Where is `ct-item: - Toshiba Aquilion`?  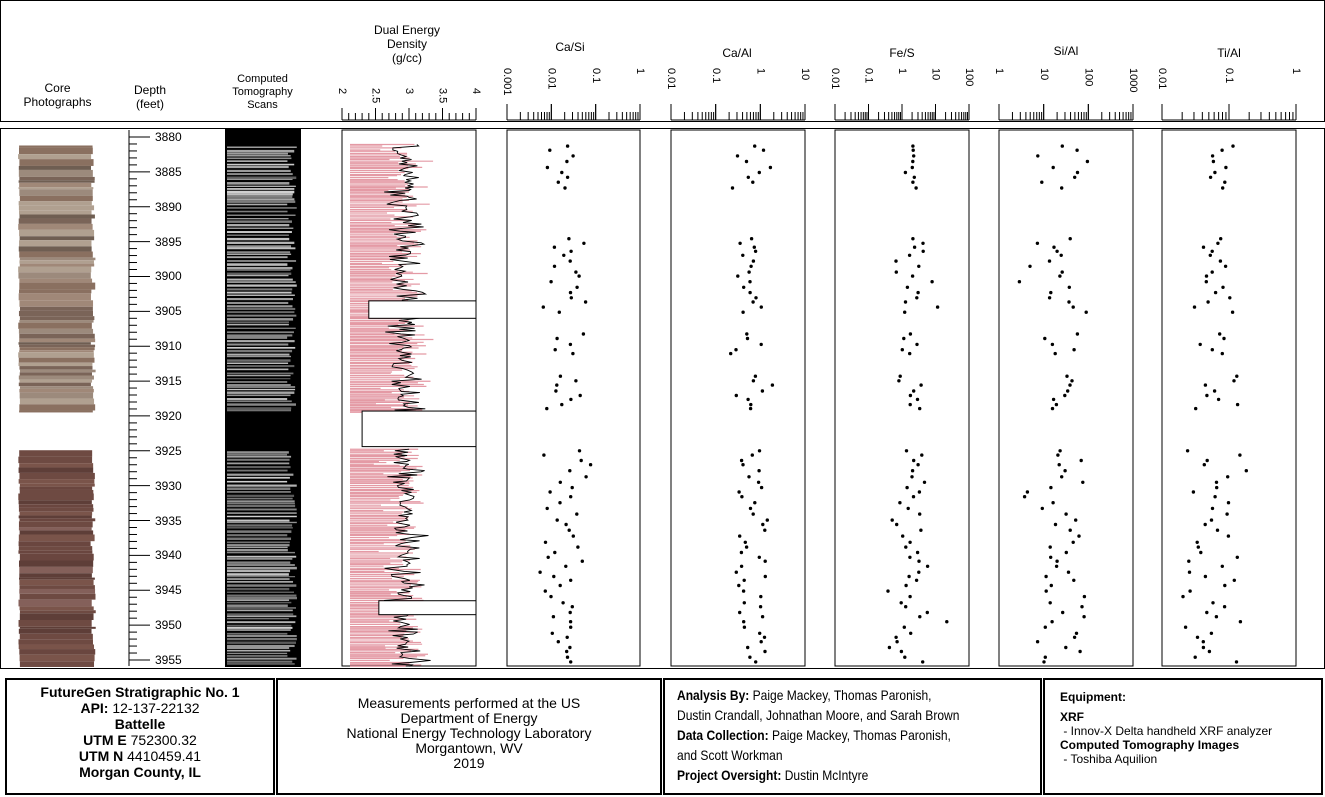 ct-item: - Toshiba Aquilion is located at coordinates (1109, 759).